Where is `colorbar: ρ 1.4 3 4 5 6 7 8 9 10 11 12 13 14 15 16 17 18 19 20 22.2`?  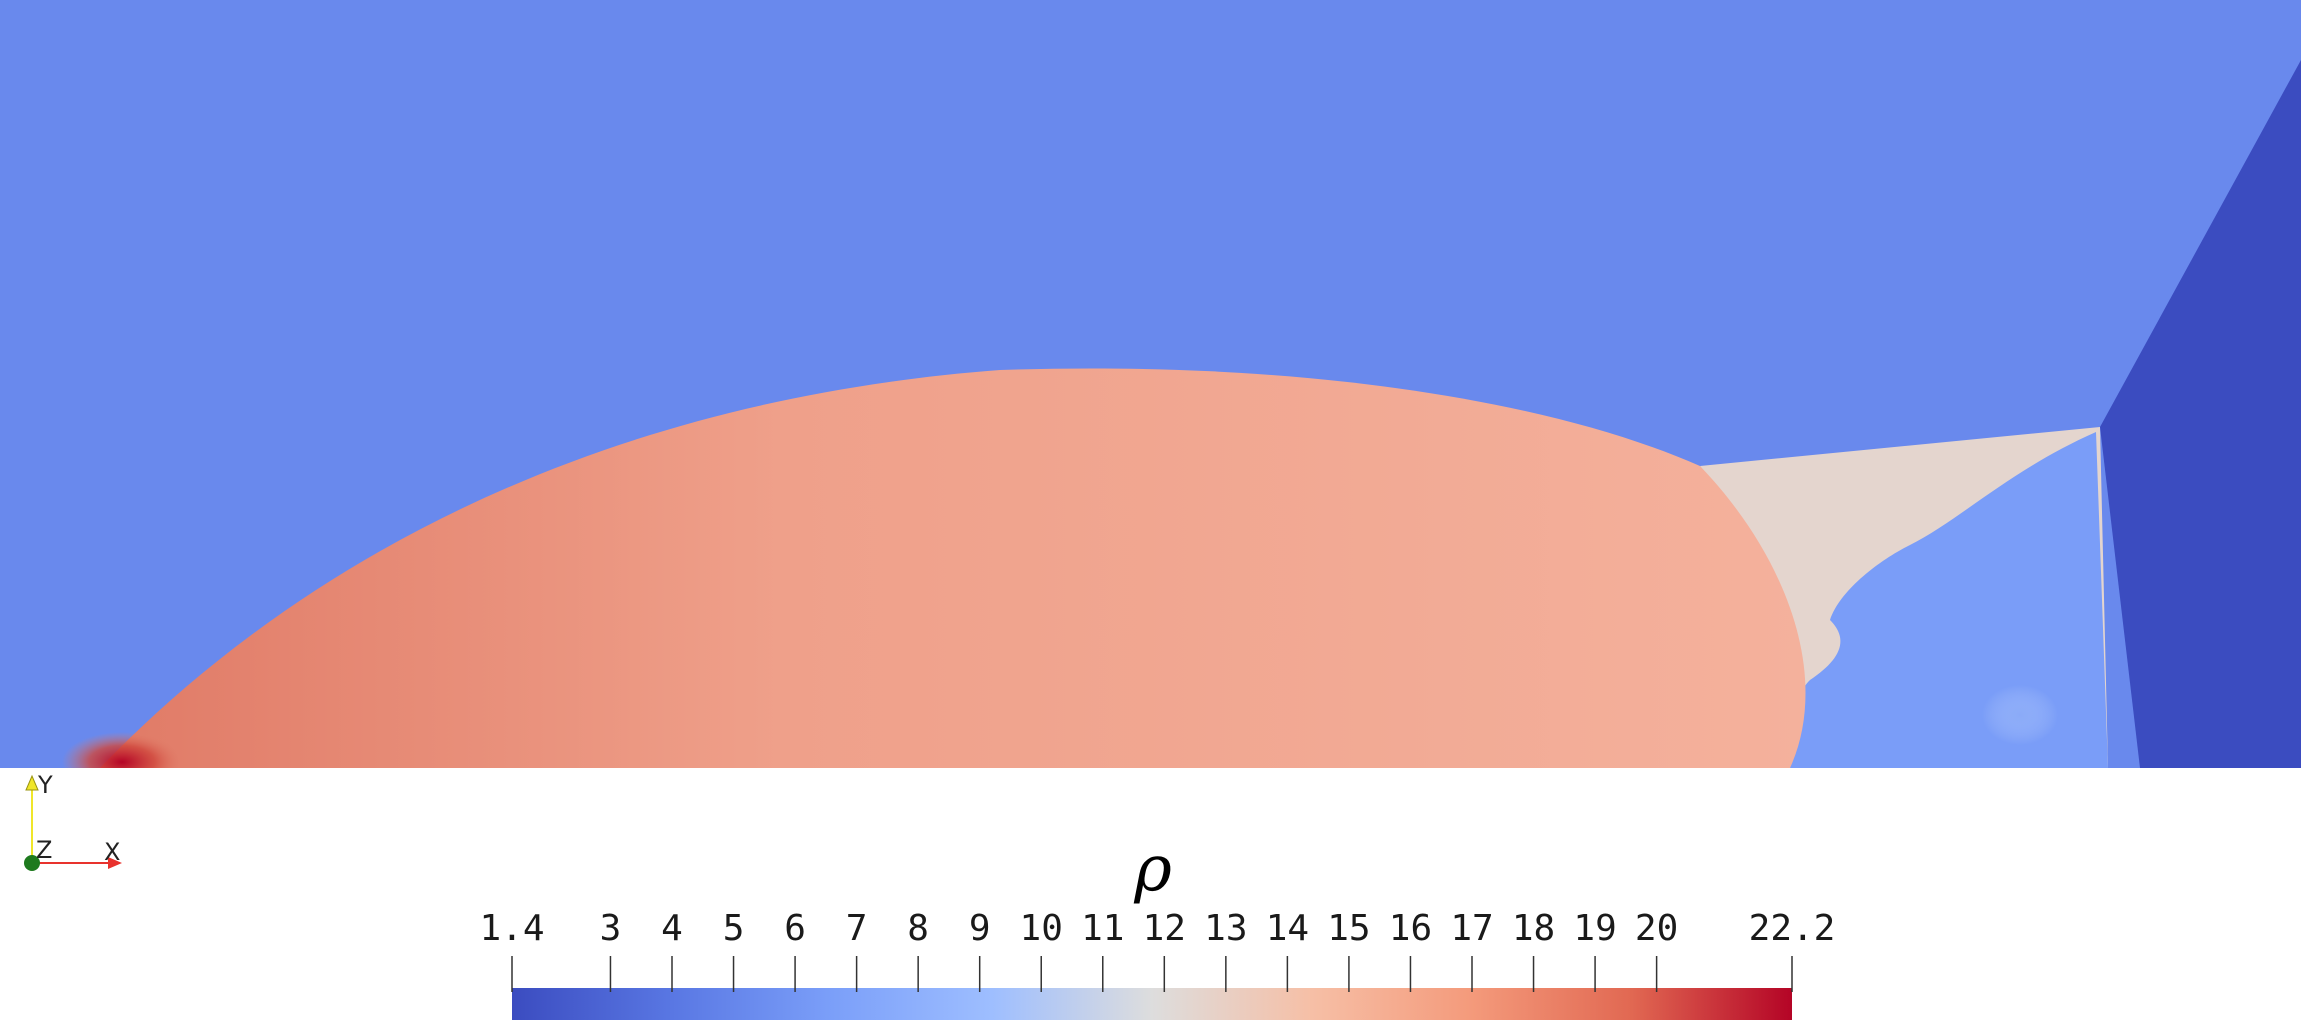 colorbar: ρ 1.4 3 4 5 6 7 8 9 10 11 12 13 14 15 16 17 18 19 20 22.2 is located at coordinates (1157, 926).